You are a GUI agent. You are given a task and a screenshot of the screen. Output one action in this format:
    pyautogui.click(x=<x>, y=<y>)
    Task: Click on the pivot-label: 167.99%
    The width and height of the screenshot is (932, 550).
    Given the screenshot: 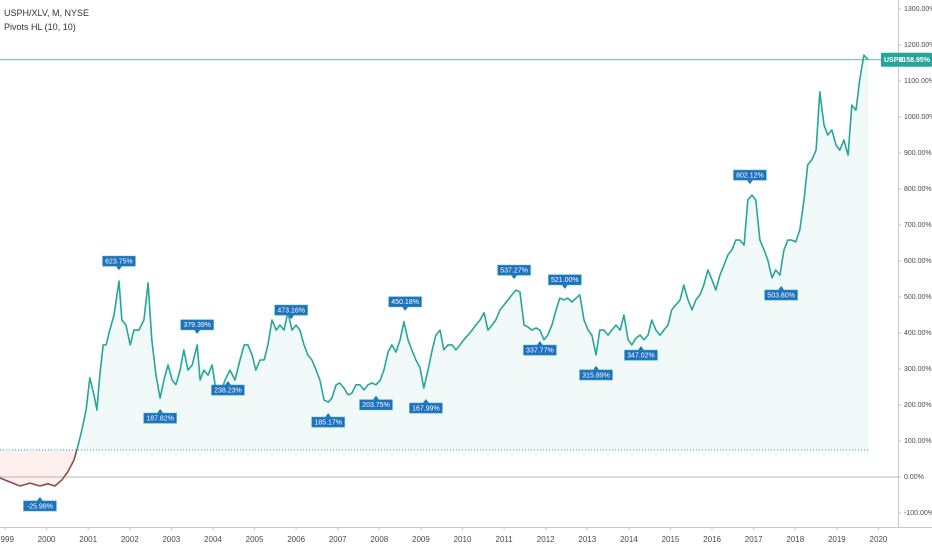 What is the action you would take?
    pyautogui.click(x=426, y=406)
    